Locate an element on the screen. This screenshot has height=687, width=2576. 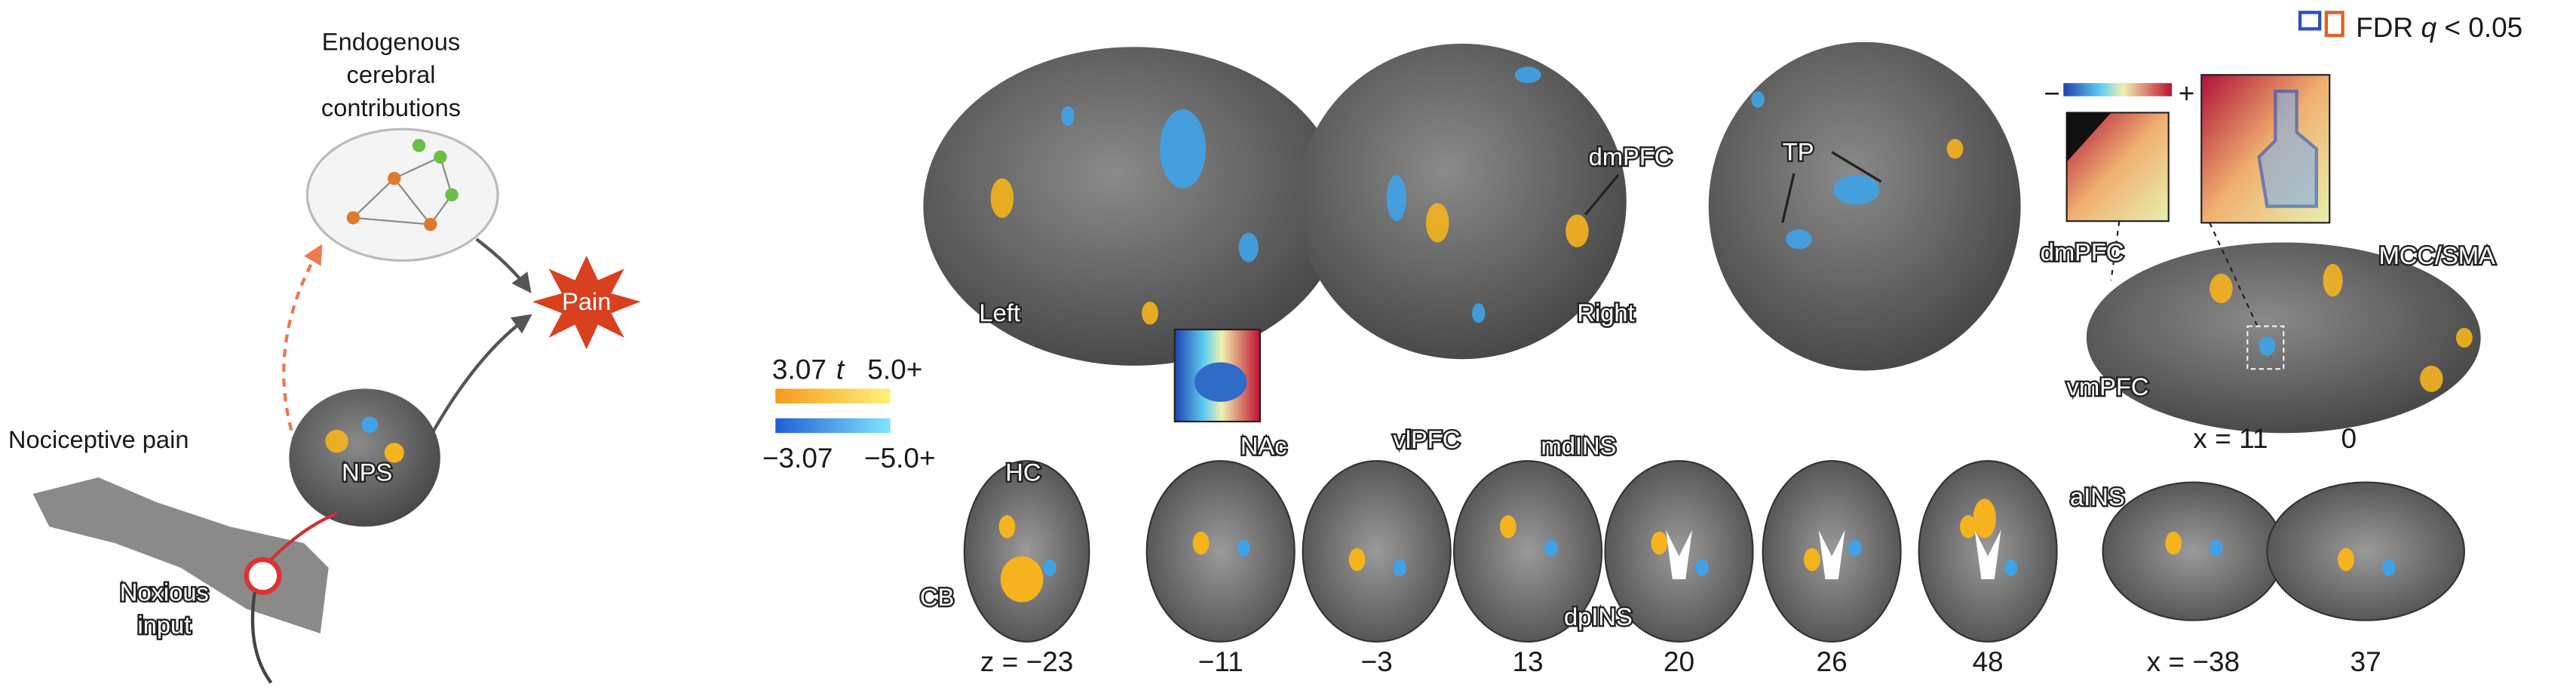
region-label: CB is located at coordinates (937, 597).